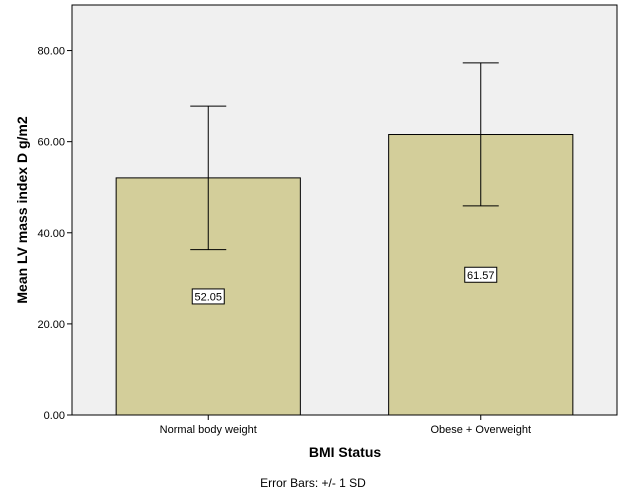 Image resolution: width=626 pixels, height=501 pixels. What do you see at coordinates (345, 425) in the screenshot?
I see `x-axis: Normal body weight Obese + Overweight` at bounding box center [345, 425].